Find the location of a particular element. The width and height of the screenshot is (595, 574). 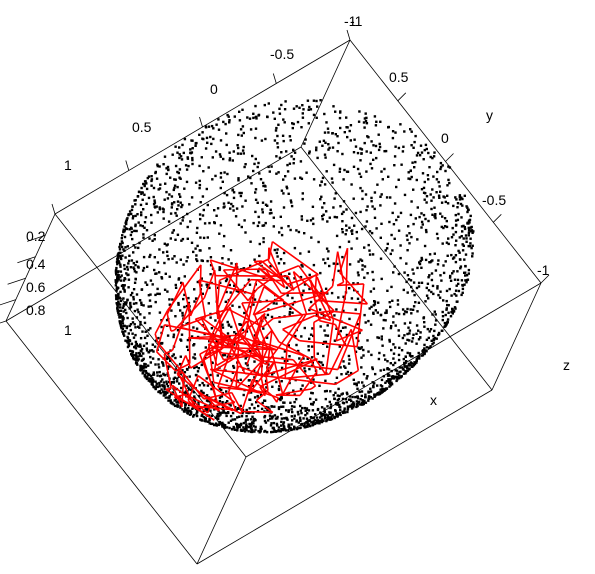

z-tick-label: 0.4 is located at coordinates (36, 264).